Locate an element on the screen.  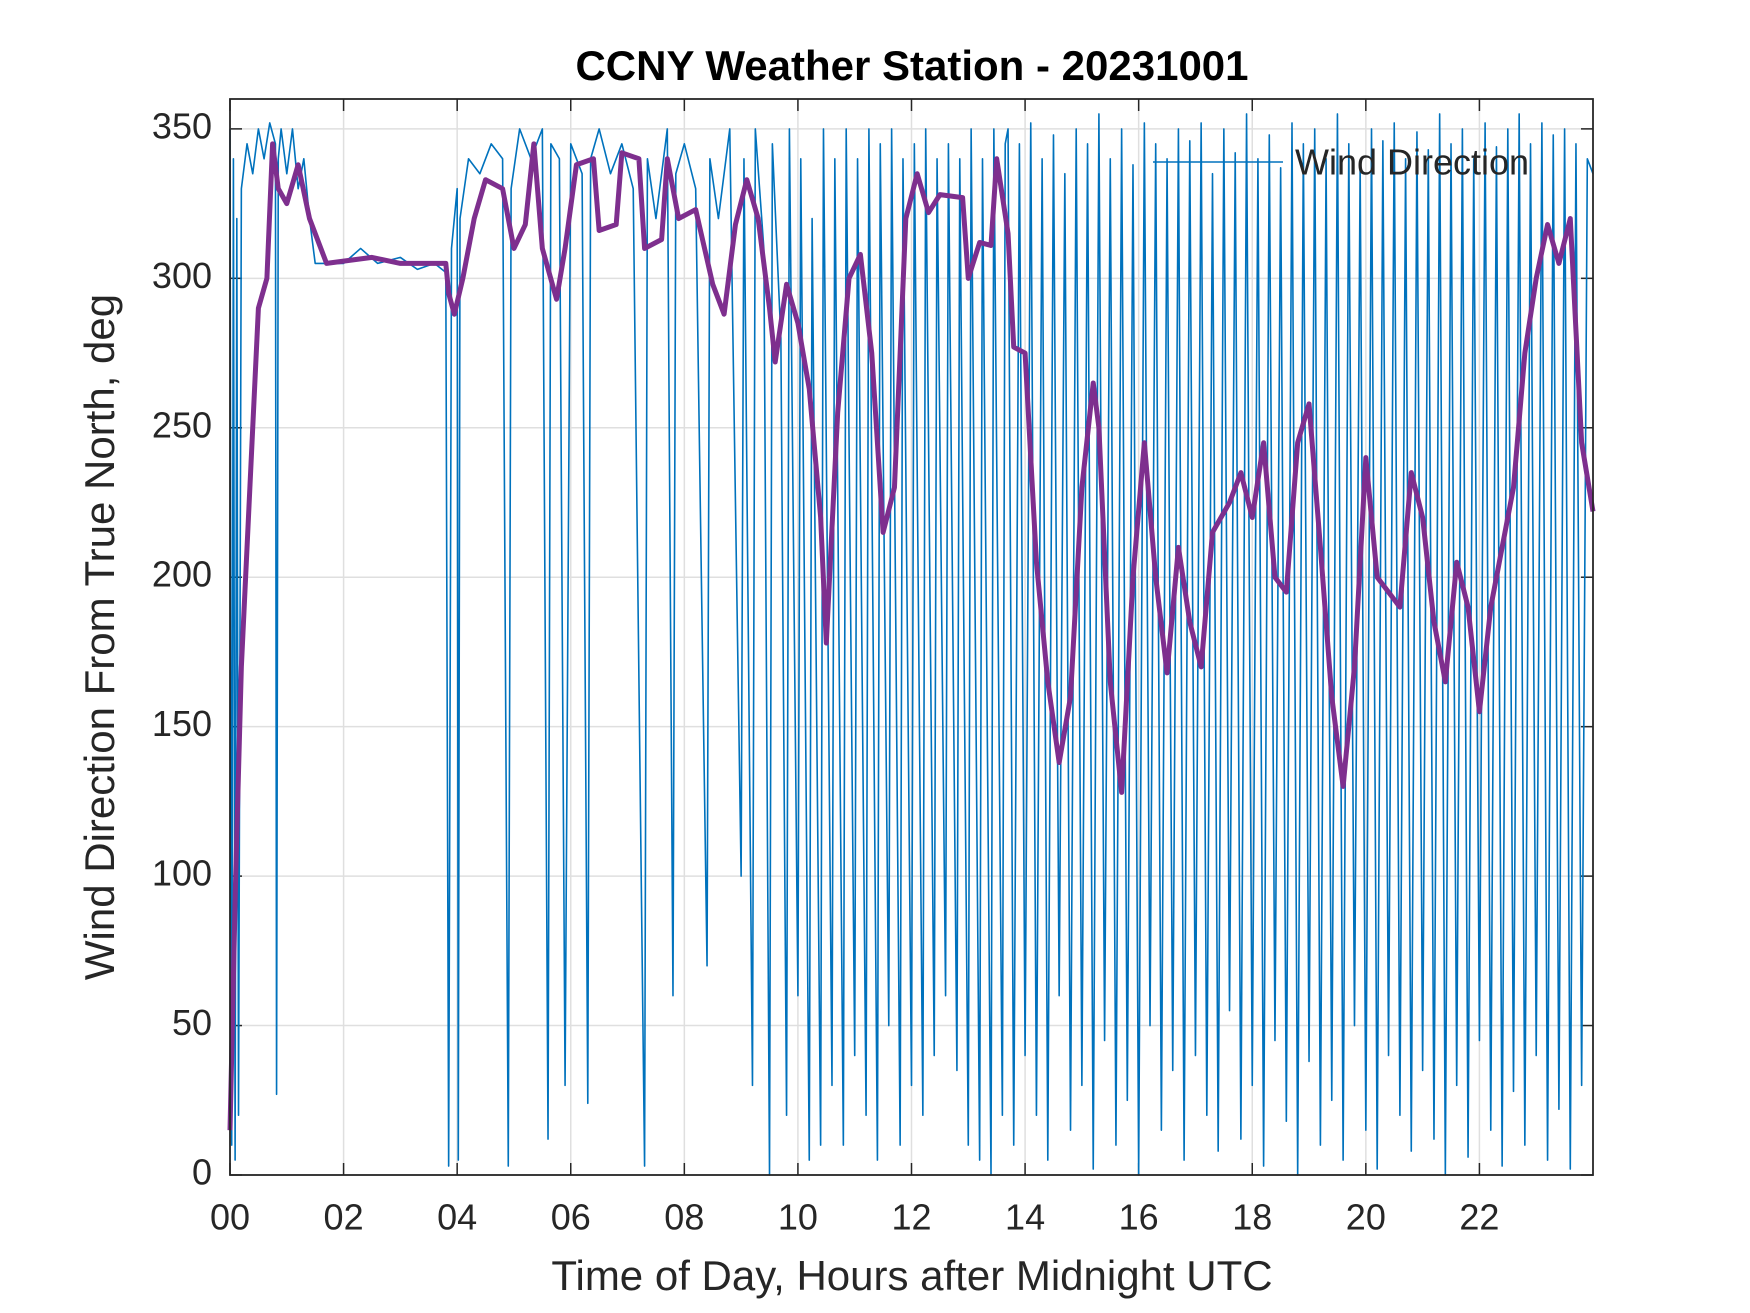
y-tick-label: 350 is located at coordinates (182, 125).